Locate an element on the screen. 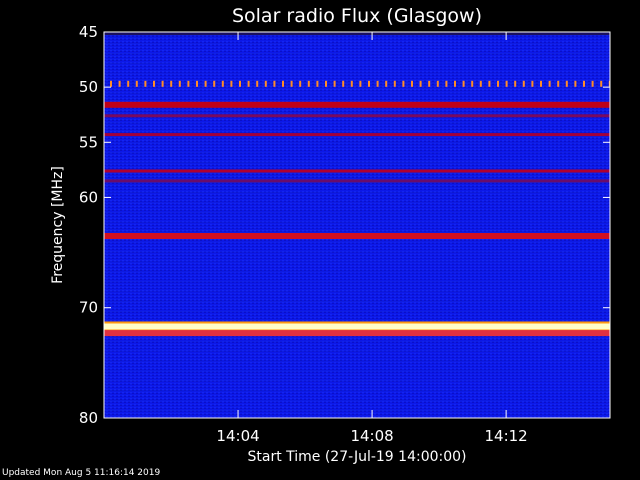  chart-title: Solar radio Flux (Glasgow) is located at coordinates (357, 16).